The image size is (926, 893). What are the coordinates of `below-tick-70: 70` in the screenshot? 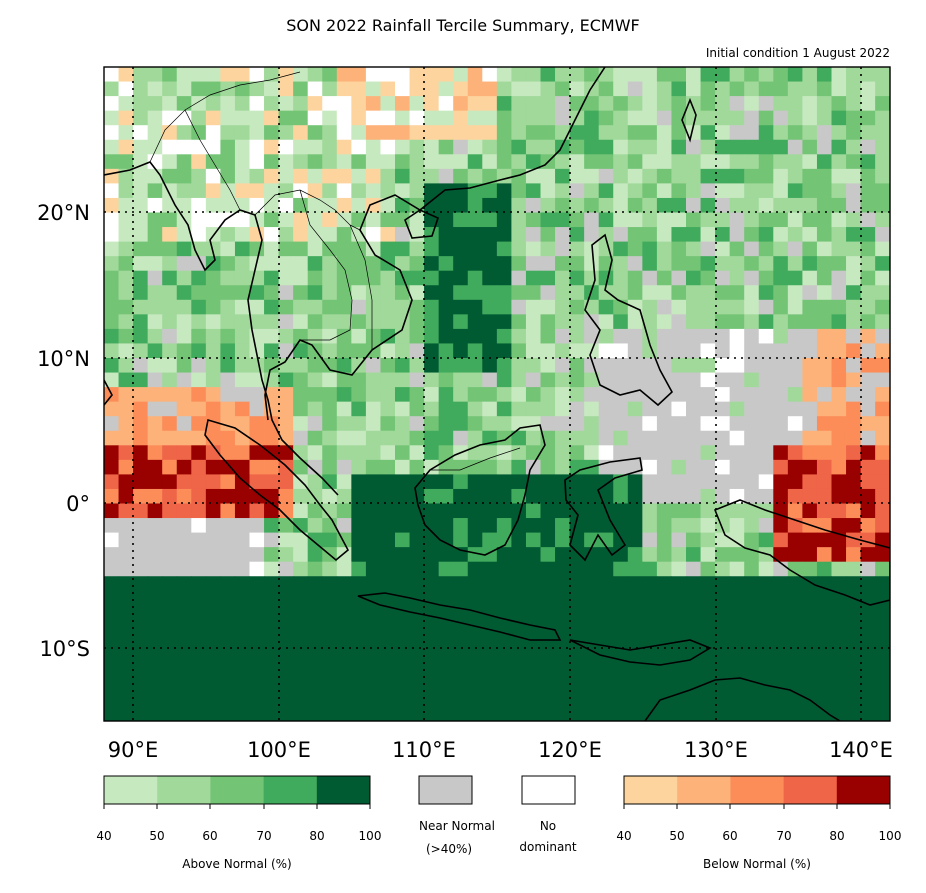 It's located at (783, 836).